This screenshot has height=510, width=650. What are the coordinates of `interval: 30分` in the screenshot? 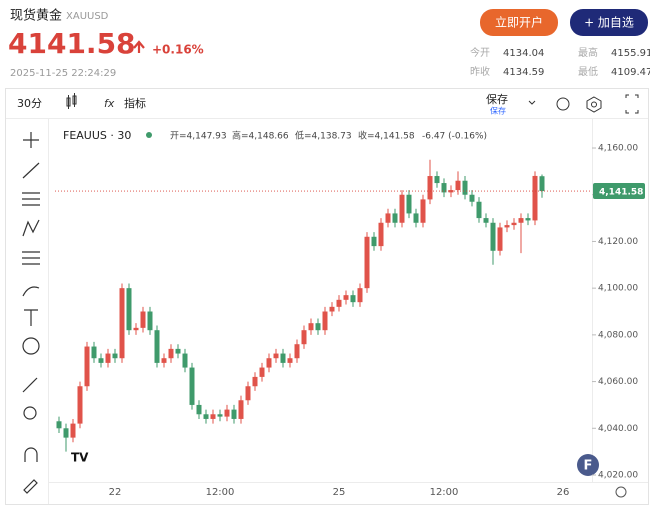 It's located at (29, 103).